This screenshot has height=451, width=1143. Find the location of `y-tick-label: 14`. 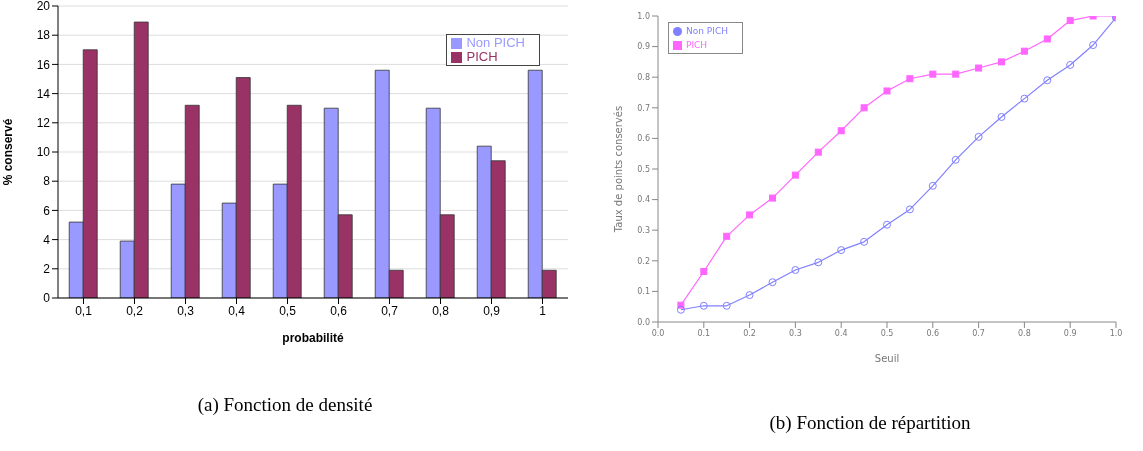

y-tick-label: 14 is located at coordinates (43, 93).